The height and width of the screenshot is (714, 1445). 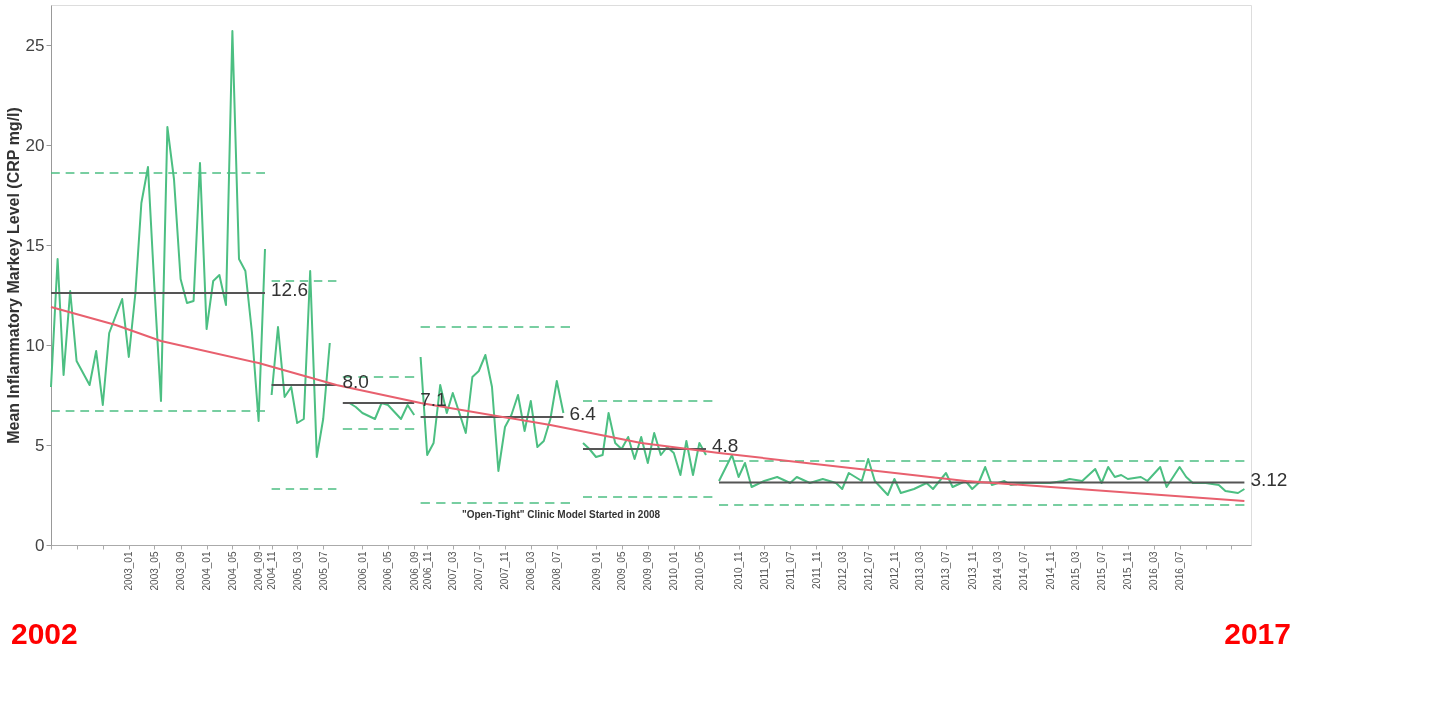 I want to click on x-tick-label: 2006_11, so click(x=427, y=570).